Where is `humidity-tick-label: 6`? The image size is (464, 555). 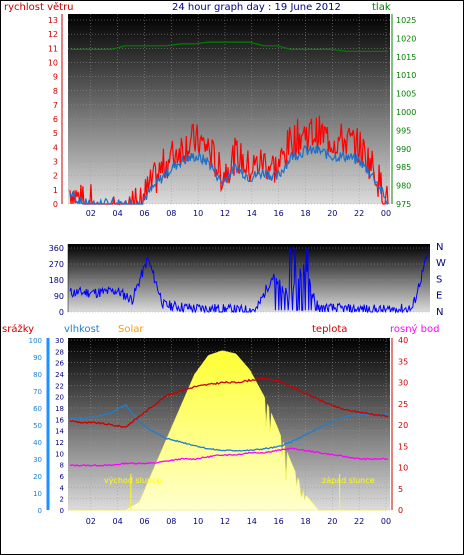
humidity-tick-label: 6 is located at coordinates (62, 477).